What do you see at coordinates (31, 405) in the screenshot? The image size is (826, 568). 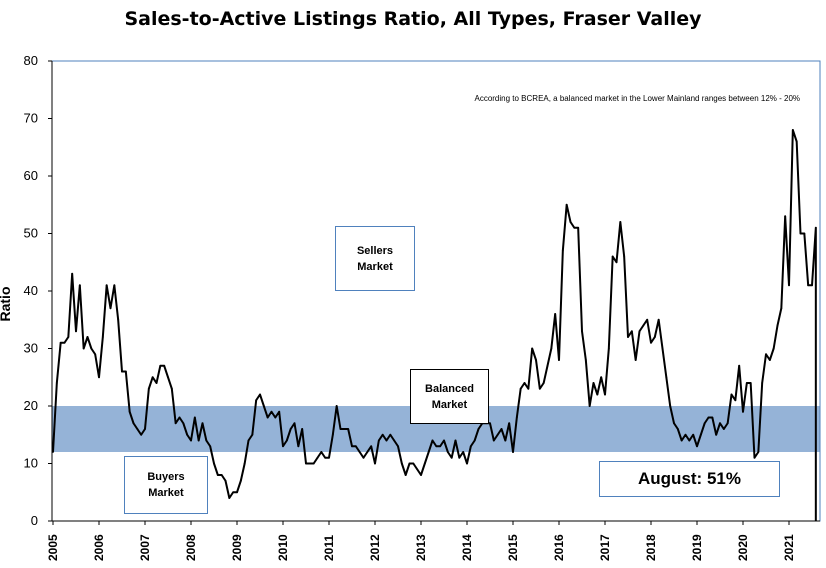 I see `y-tick-label: 20` at bounding box center [31, 405].